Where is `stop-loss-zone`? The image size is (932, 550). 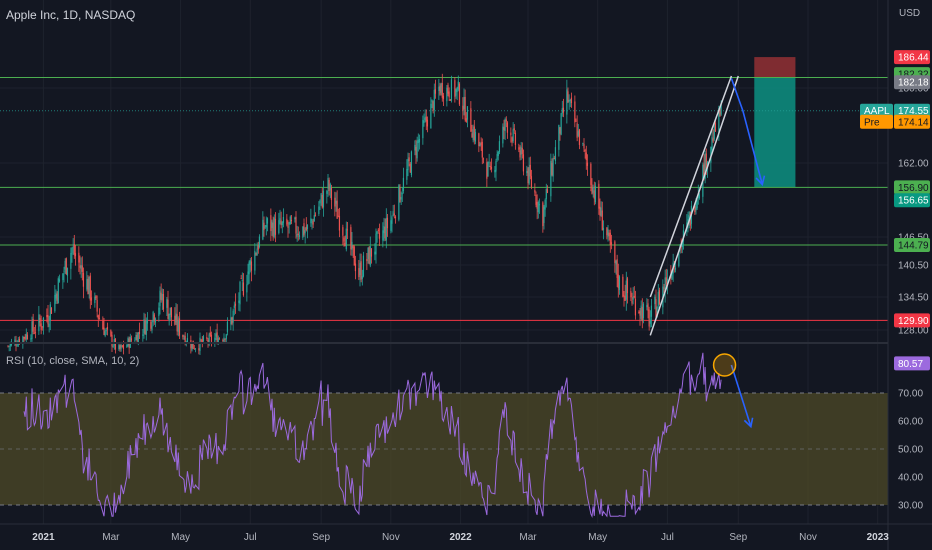
stop-loss-zone is located at coordinates (775, 67).